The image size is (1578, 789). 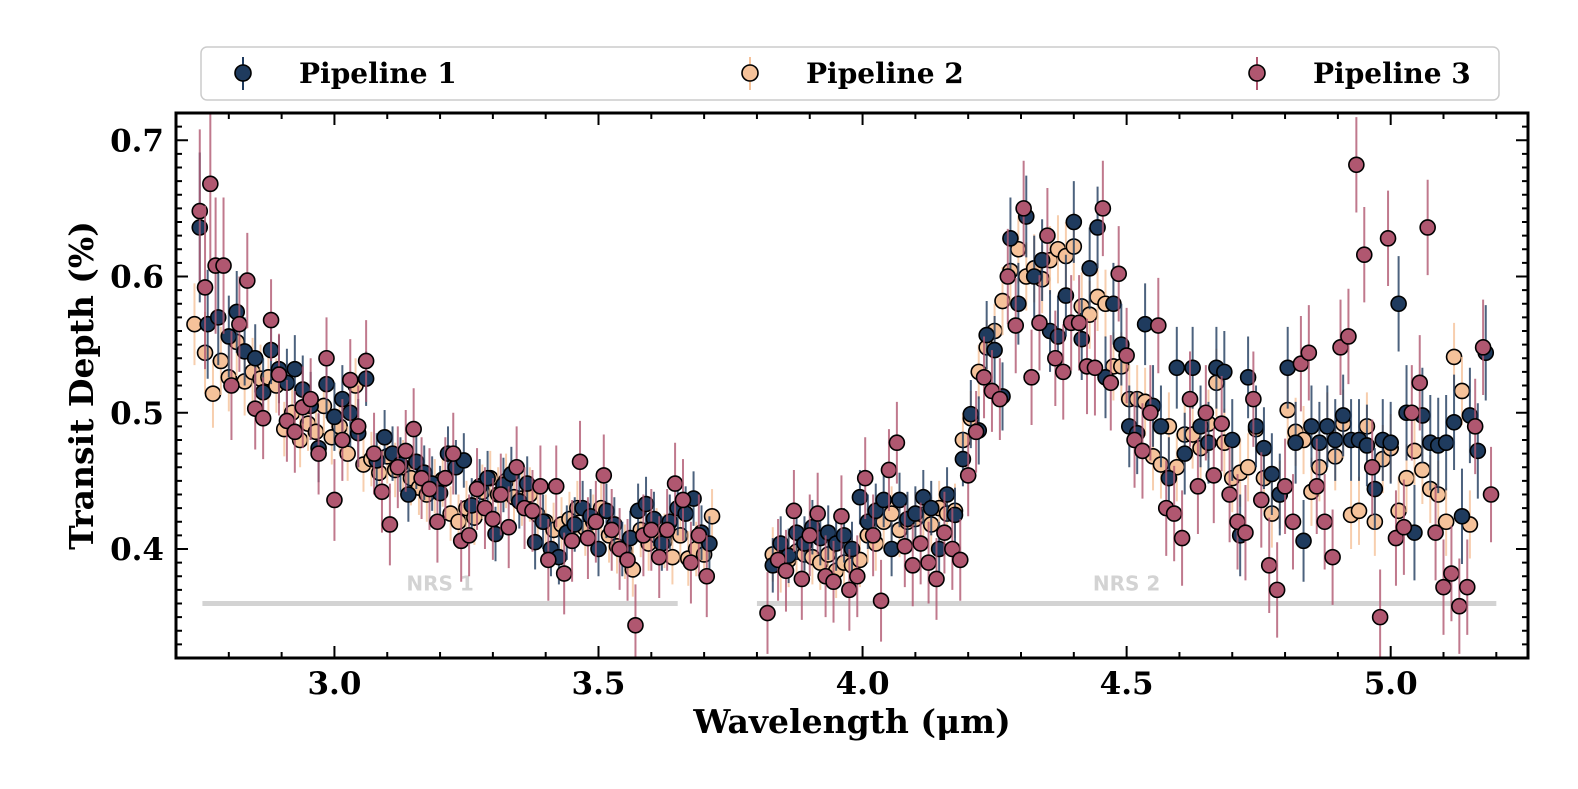 I want to click on y-tick-label: 0.5, so click(x=137, y=414).